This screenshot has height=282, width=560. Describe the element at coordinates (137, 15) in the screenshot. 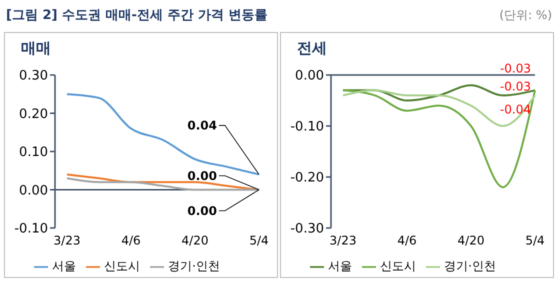

I see `text: [그림 2] 수도권 매매-전세 주간 가격 변동률` at that location.